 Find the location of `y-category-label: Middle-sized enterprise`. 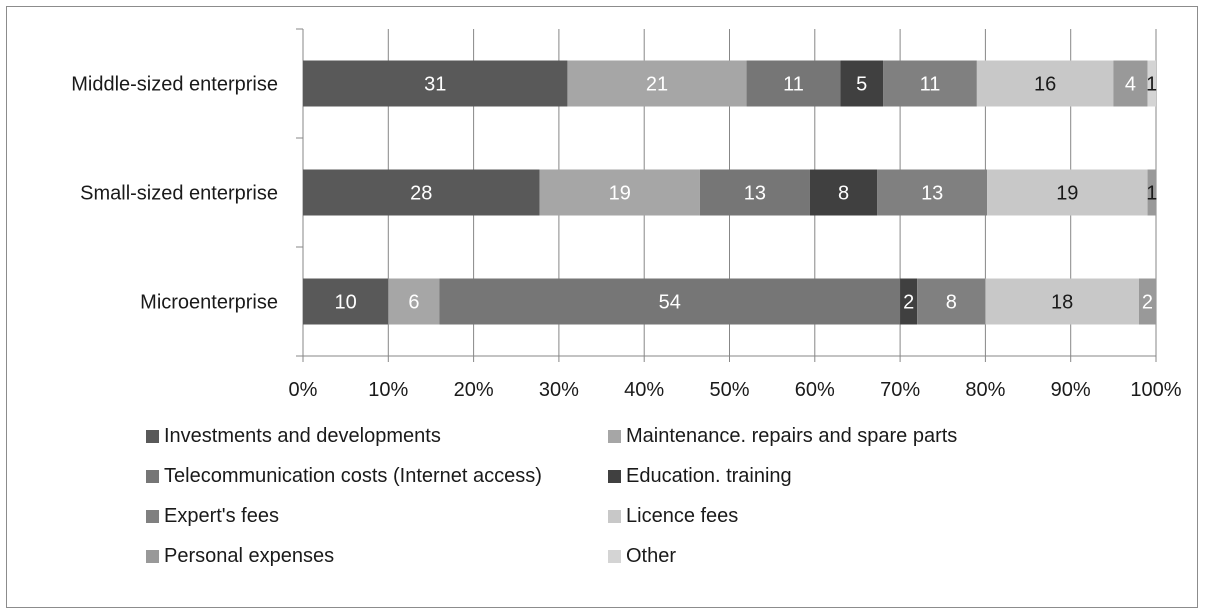

y-category-label: Middle-sized enterprise is located at coordinates (174, 85).